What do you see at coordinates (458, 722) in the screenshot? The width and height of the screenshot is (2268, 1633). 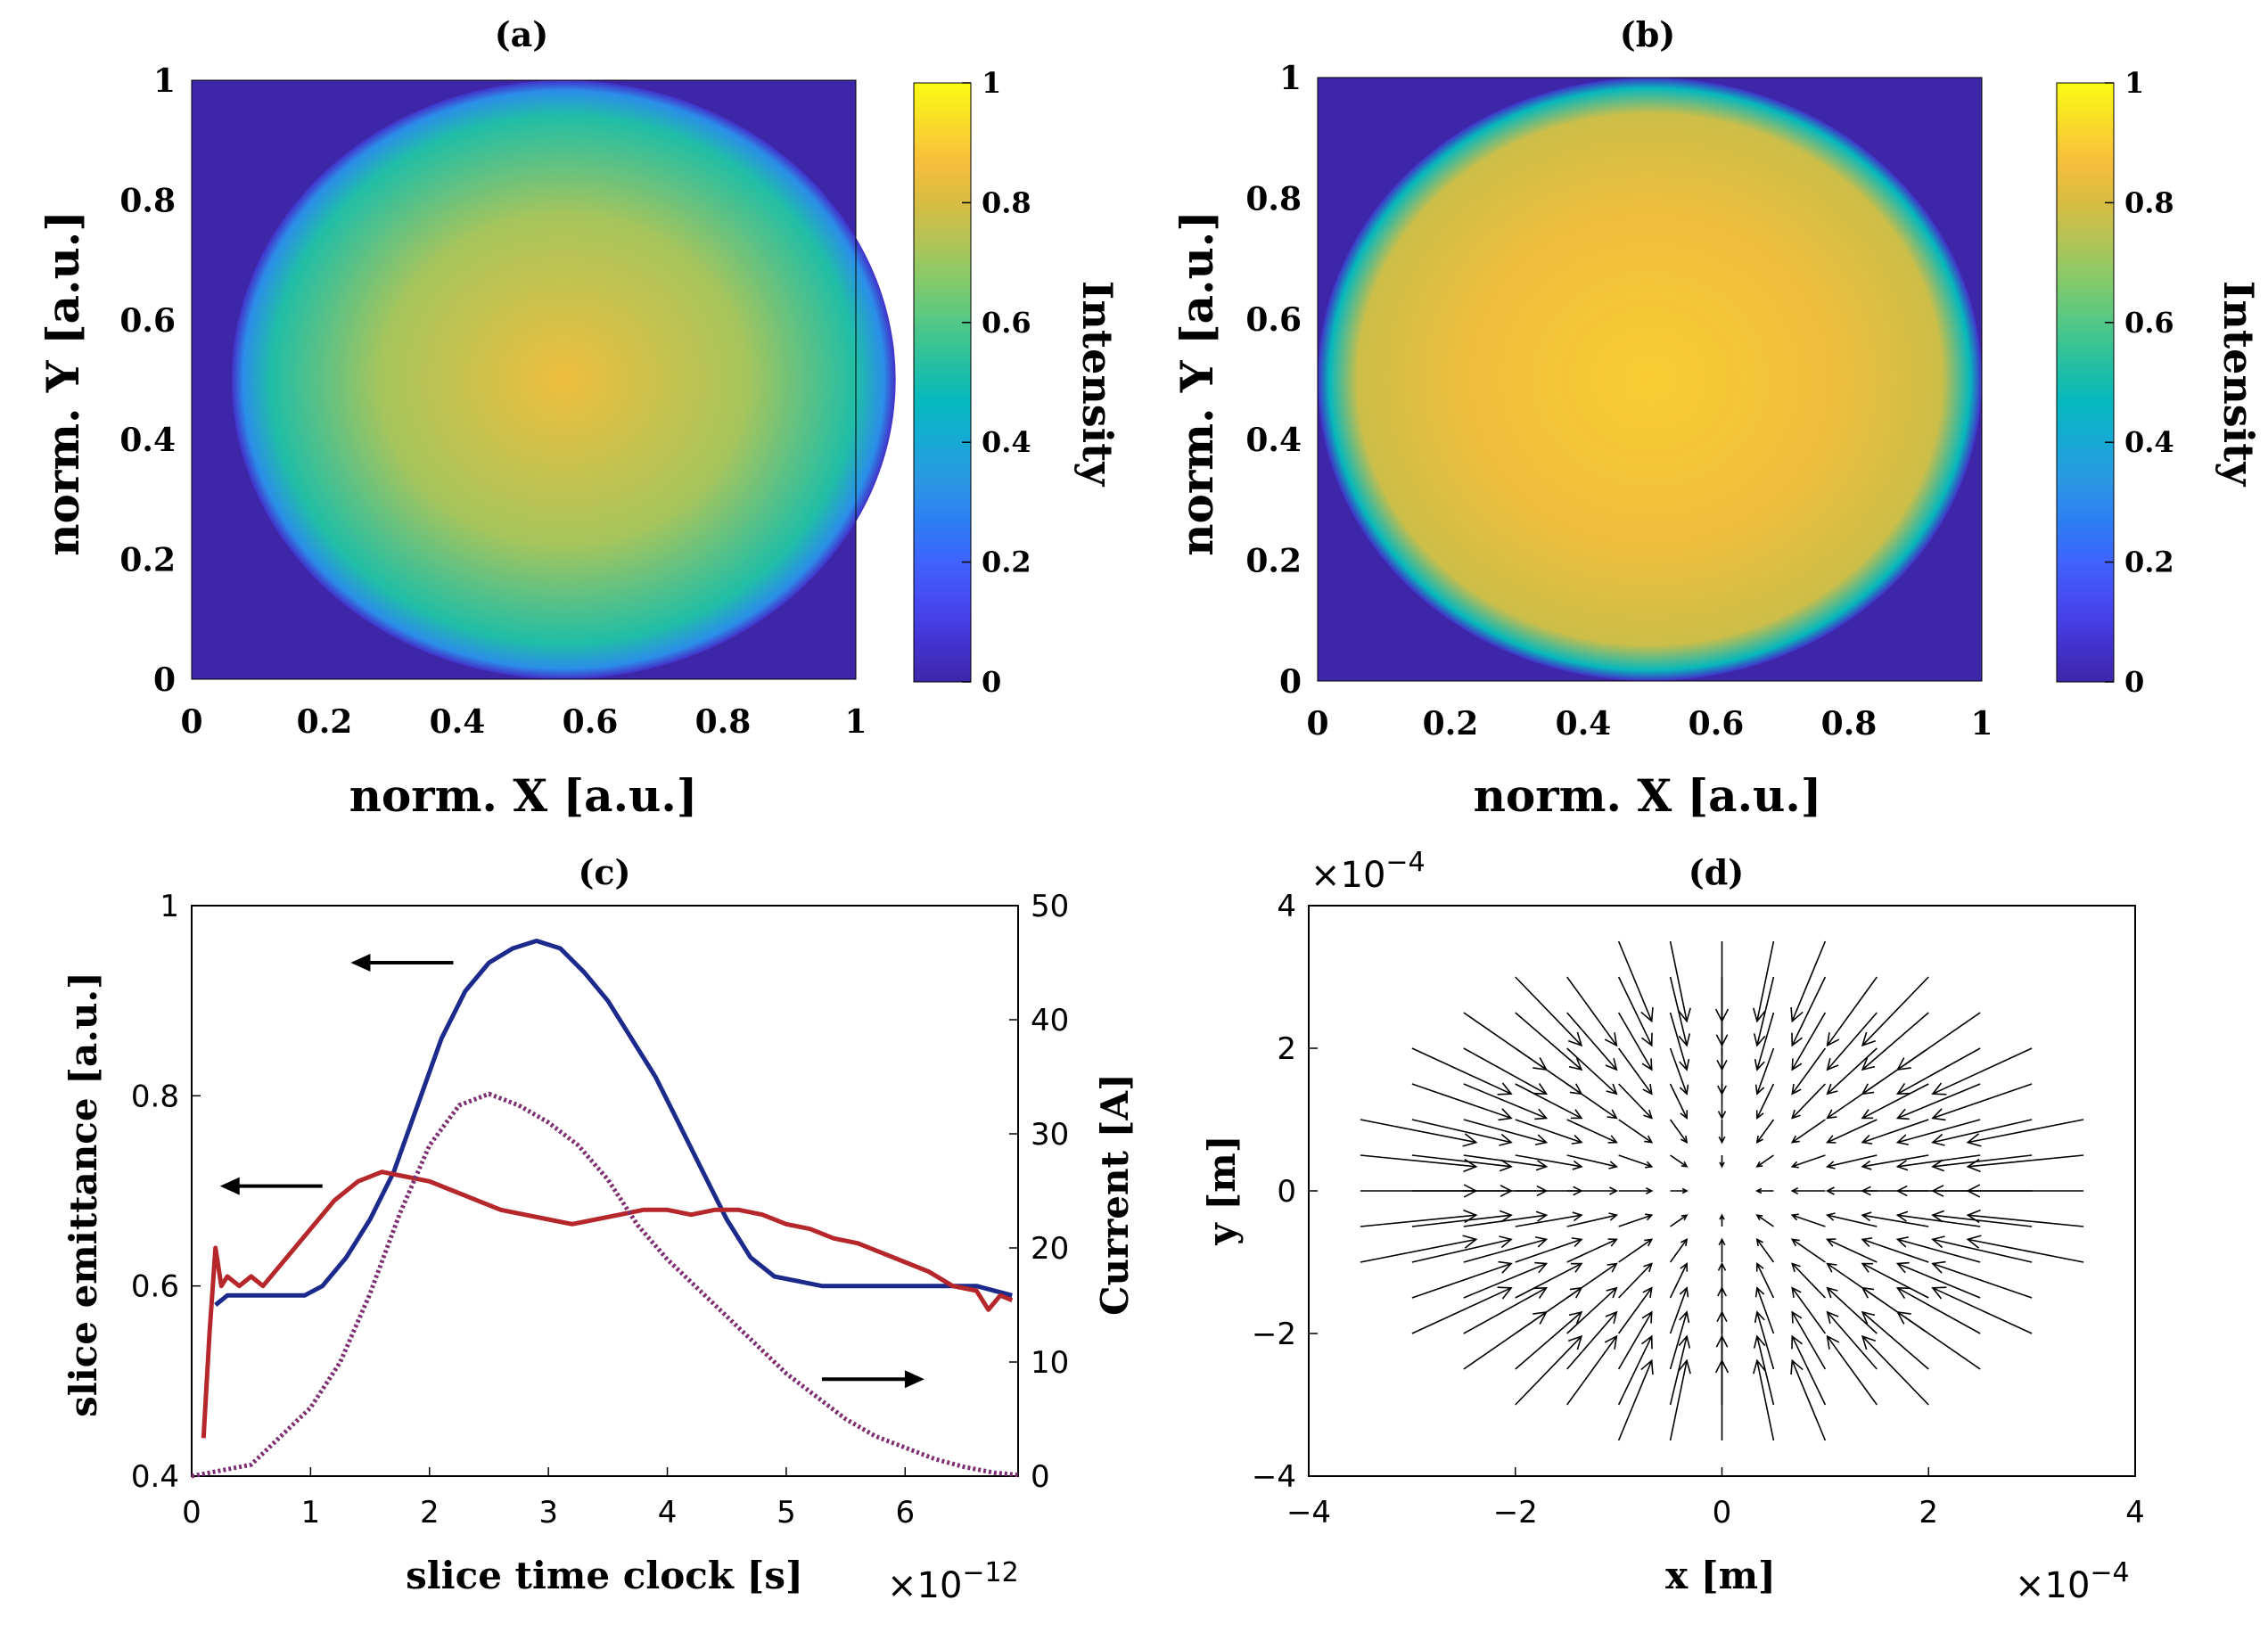 I see `panel-a-xtick-label: 0.4` at bounding box center [458, 722].